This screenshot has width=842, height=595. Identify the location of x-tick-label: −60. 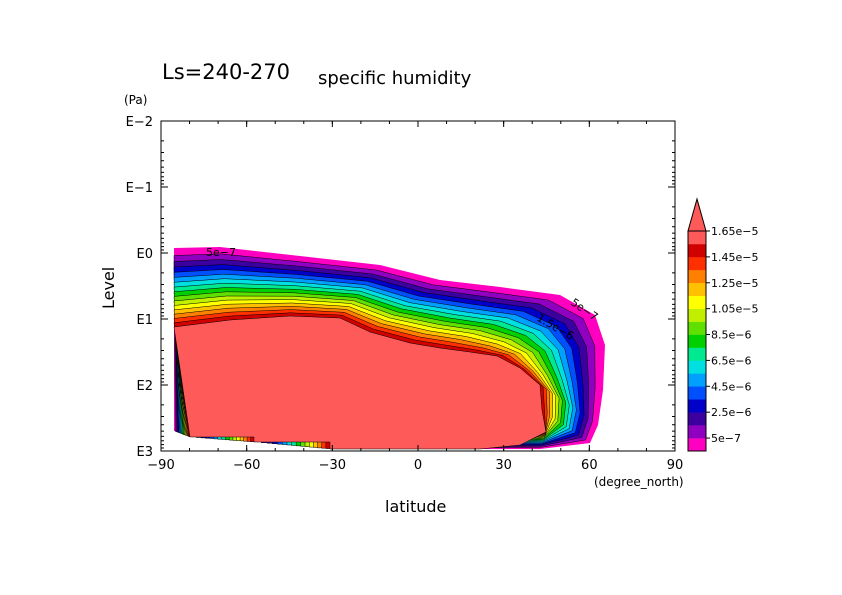
(246, 465).